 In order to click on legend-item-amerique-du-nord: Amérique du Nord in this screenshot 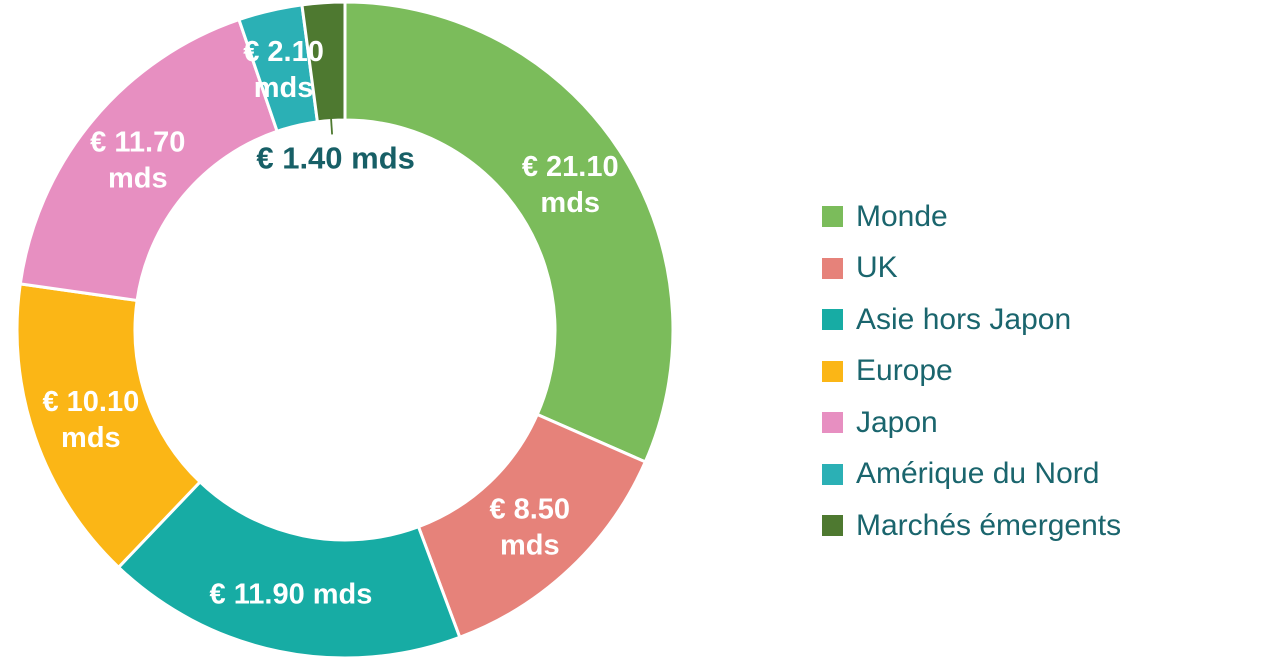, I will do `click(971, 475)`.